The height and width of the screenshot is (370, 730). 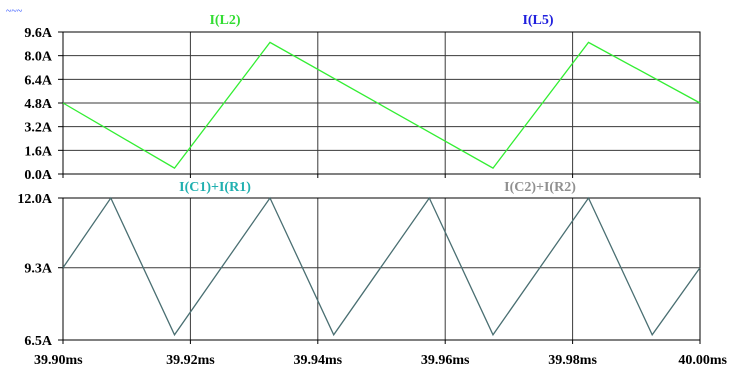 I want to click on y-tick-label: 6.5A, so click(x=38, y=341).